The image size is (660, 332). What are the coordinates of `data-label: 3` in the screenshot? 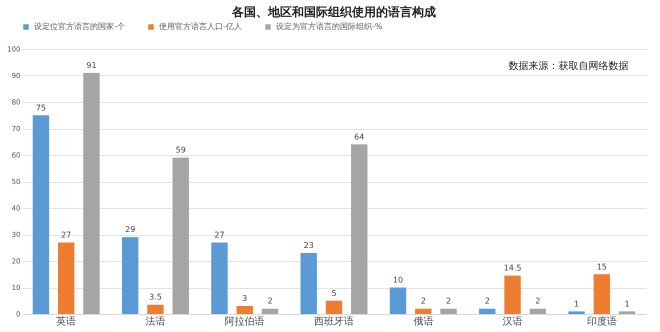 It's located at (245, 299).